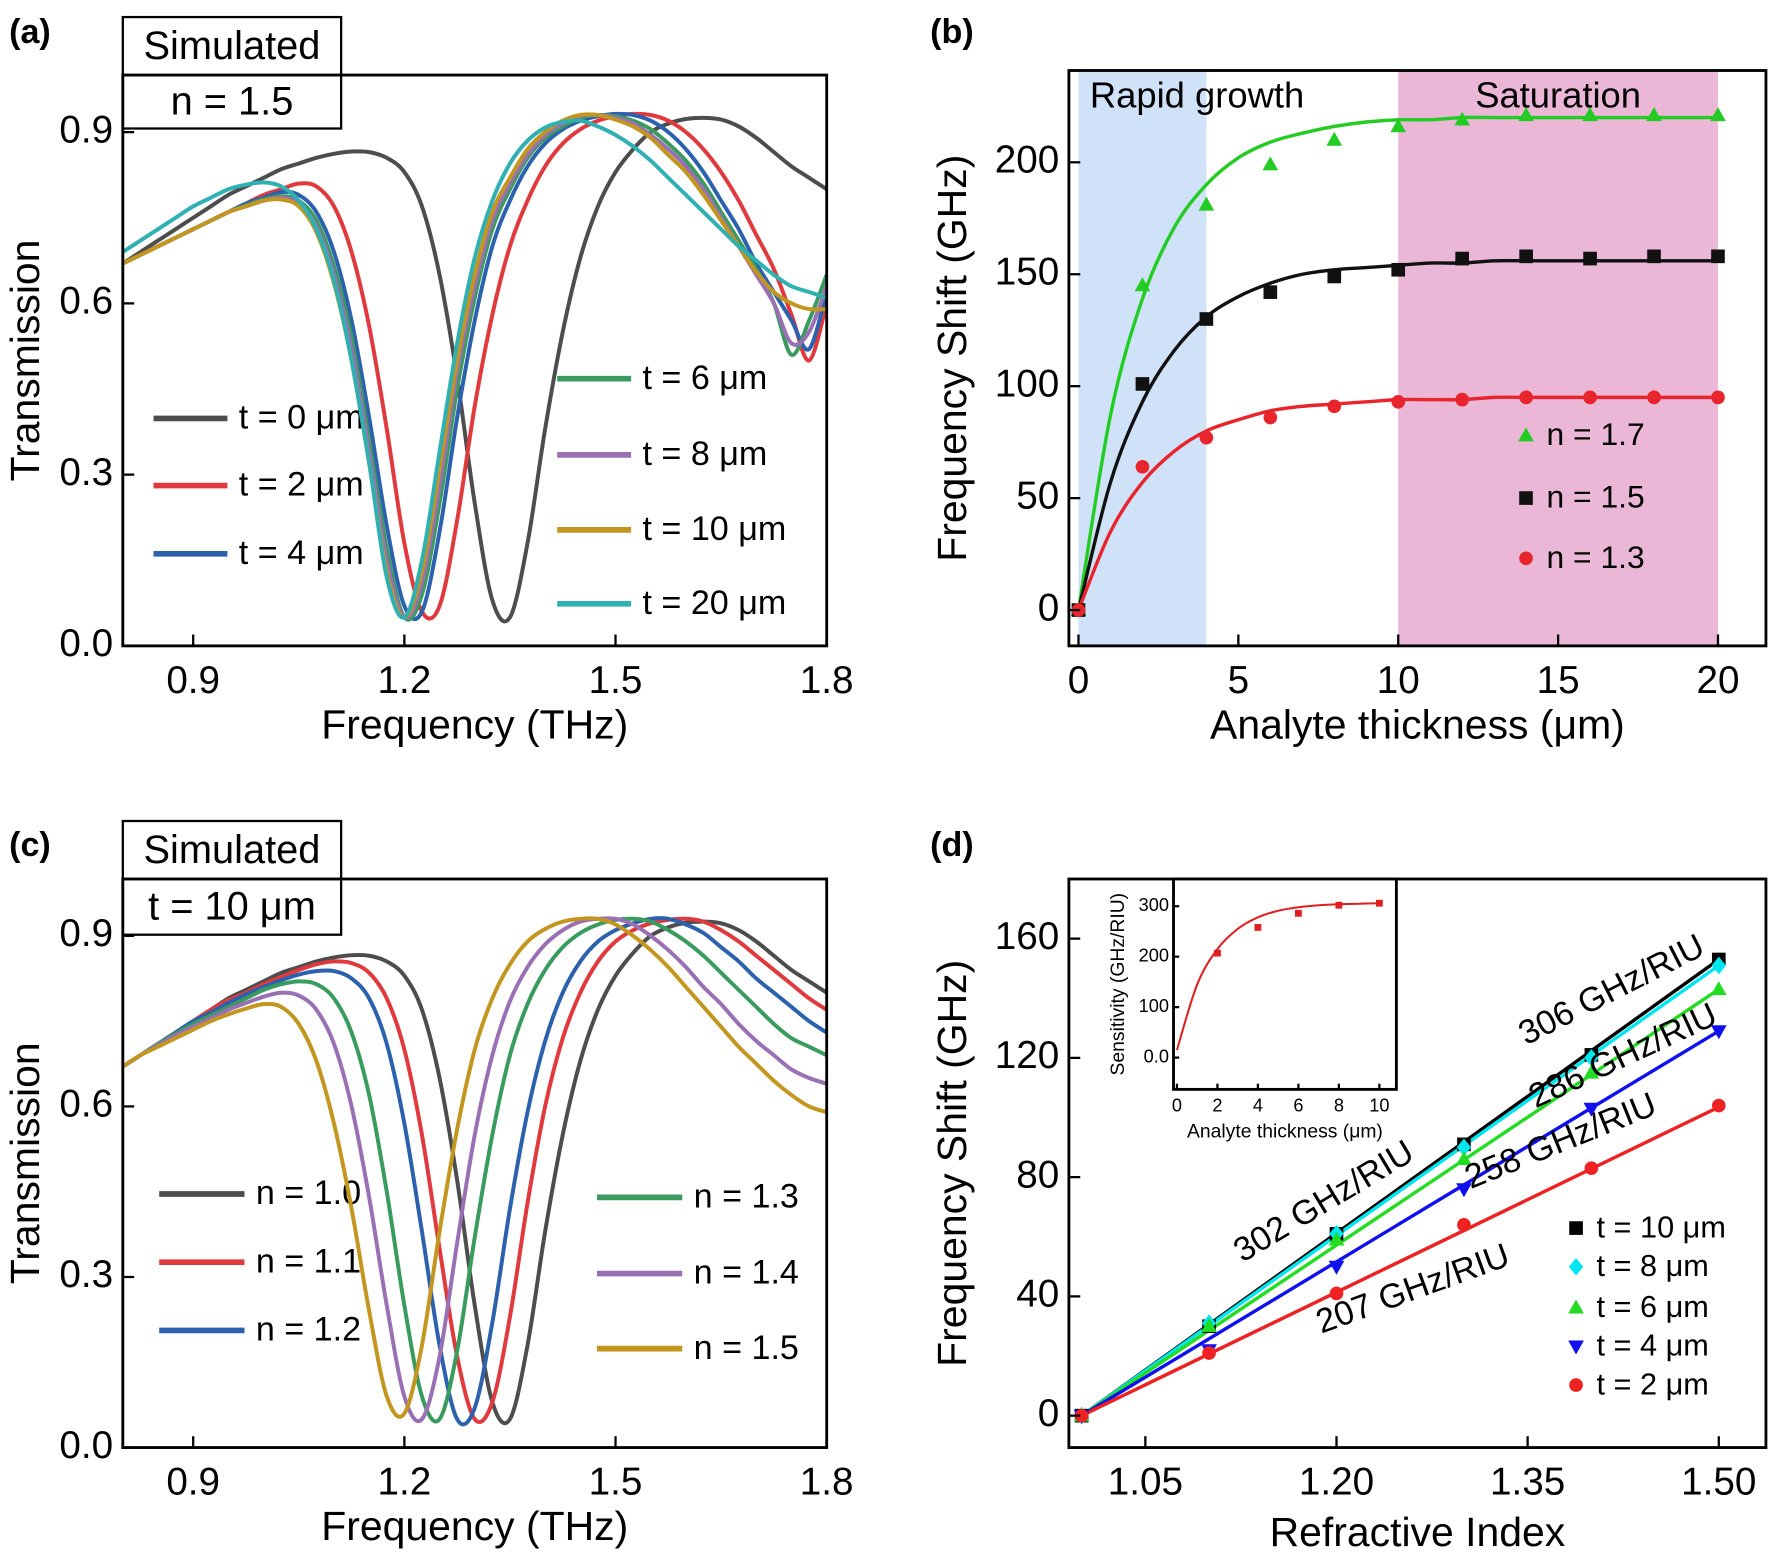 Image resolution: width=1783 pixels, height=1559 pixels. Describe the element at coordinates (1154, 1006) in the screenshot. I see `y-tick-label: 100` at that location.